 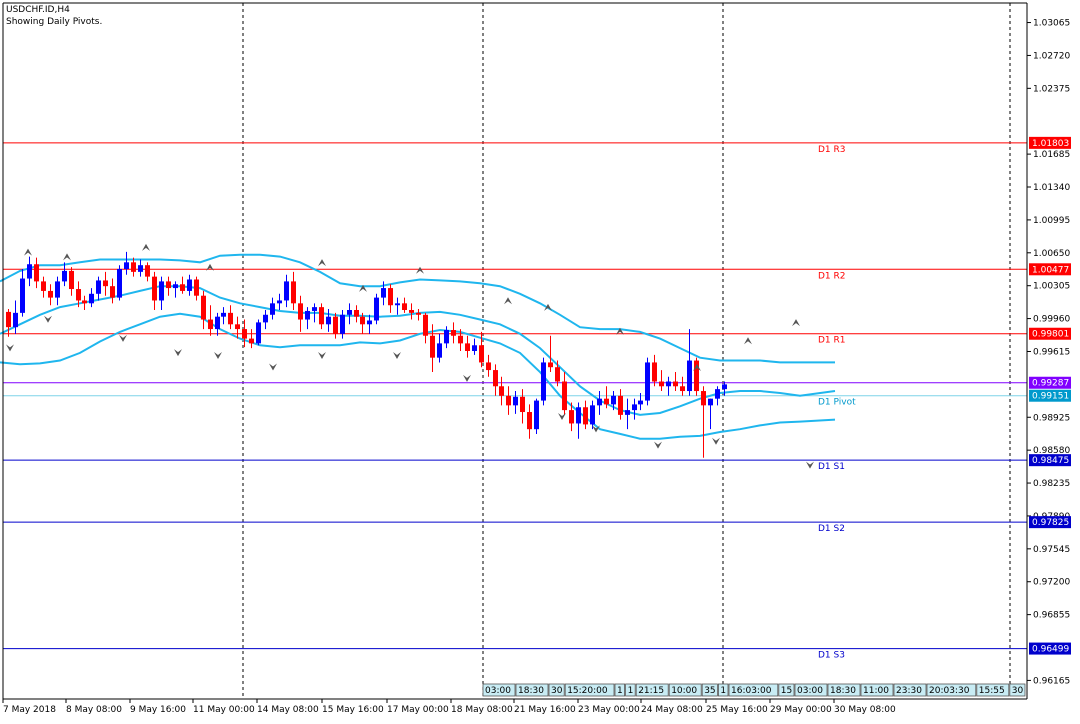 I want to click on bollinger-middle-band, so click(x=418, y=350).